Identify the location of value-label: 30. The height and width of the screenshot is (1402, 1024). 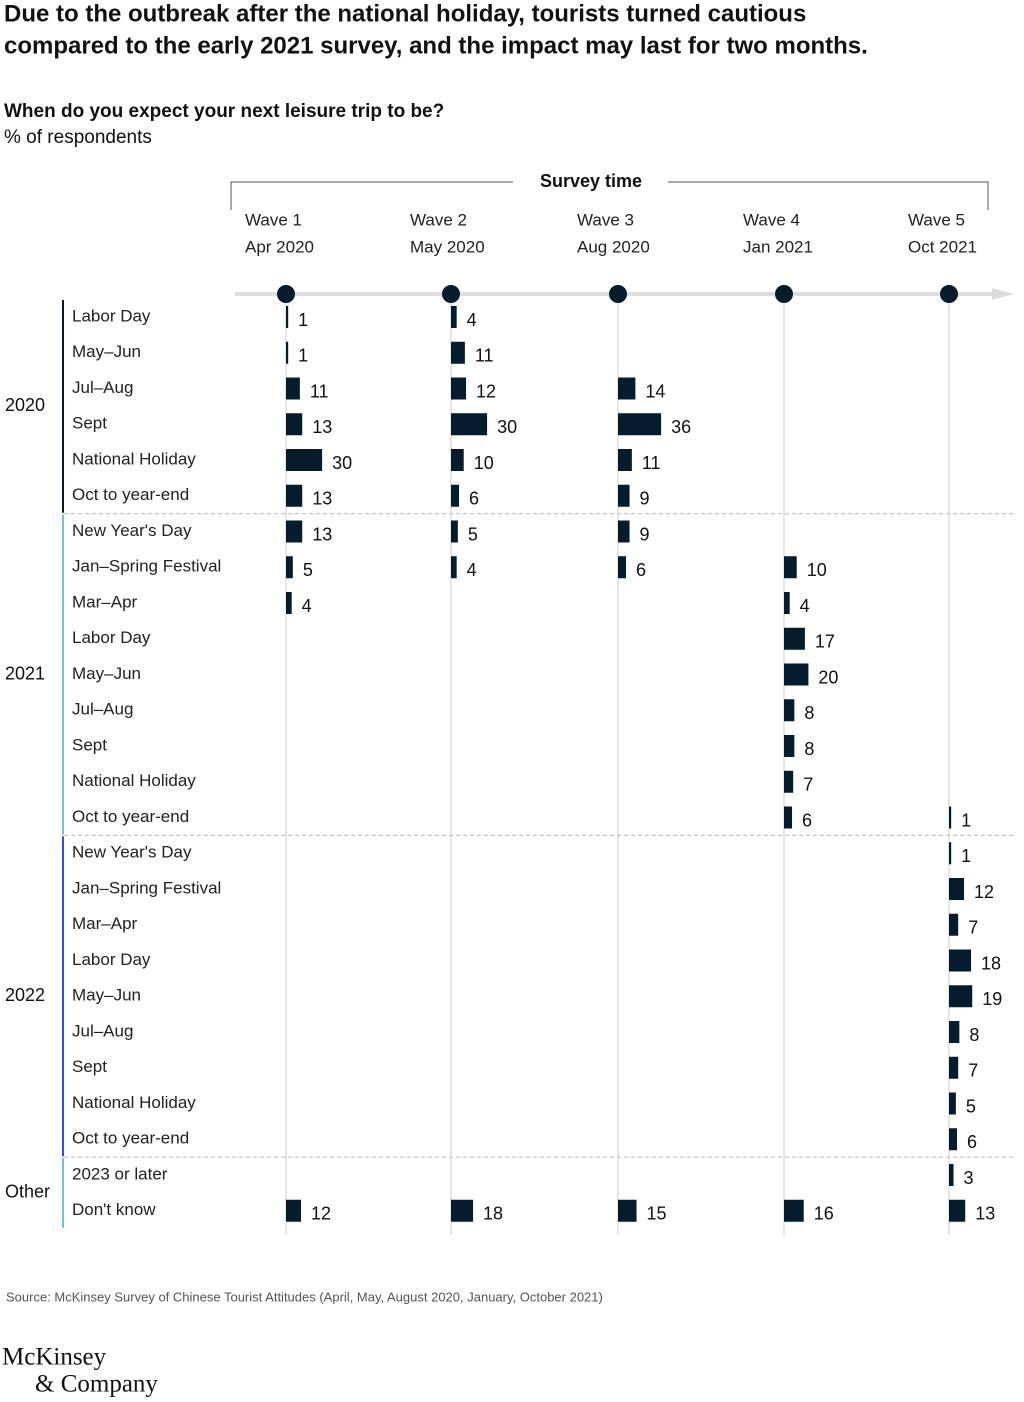
(507, 427).